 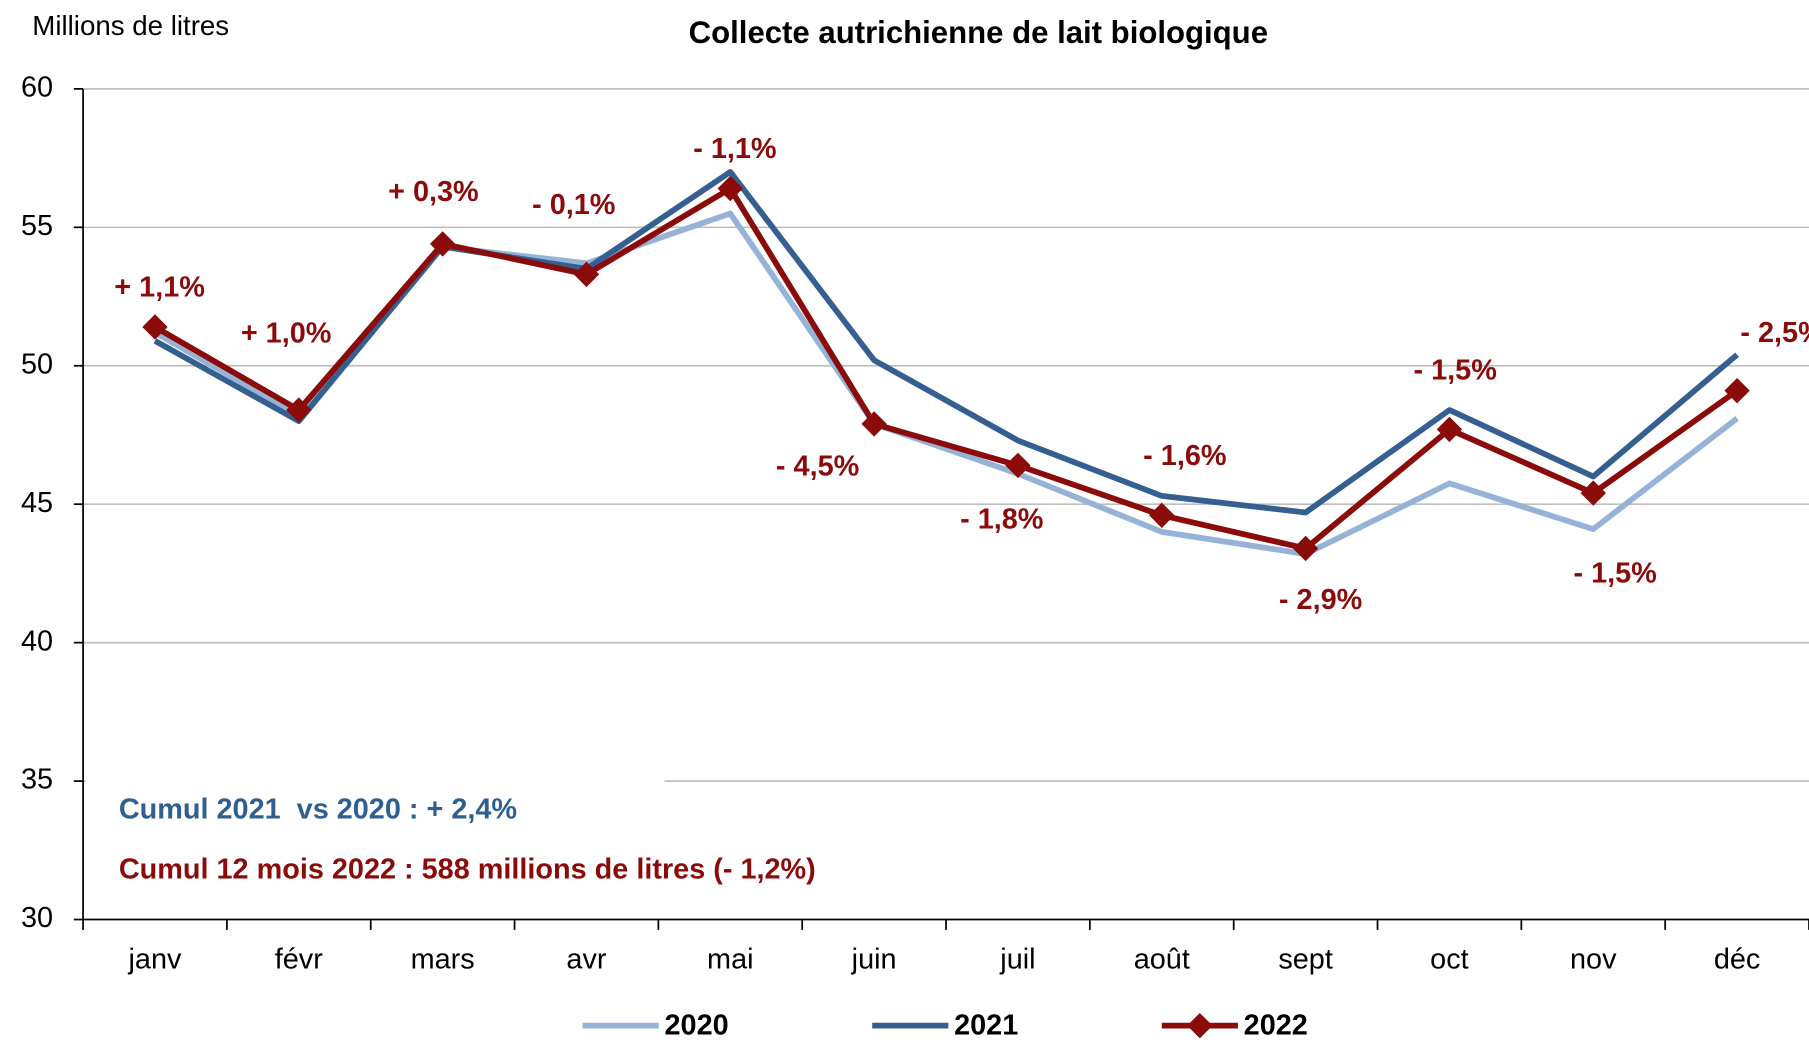 I want to click on data-label: - 2,9%, so click(x=1320, y=600).